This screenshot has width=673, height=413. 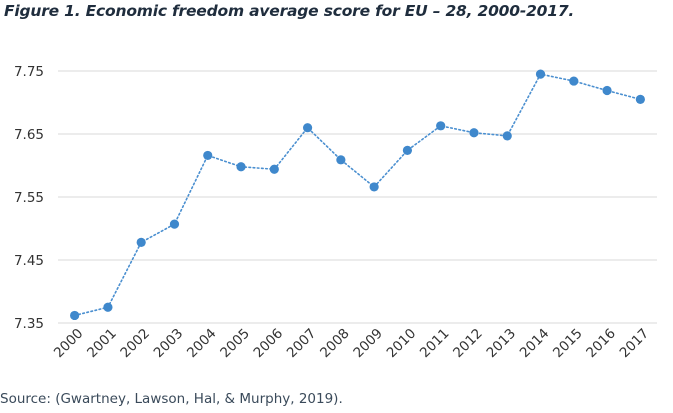 What do you see at coordinates (269, 344) in the screenshot?
I see `x-tick-label: 2006` at bounding box center [269, 344].